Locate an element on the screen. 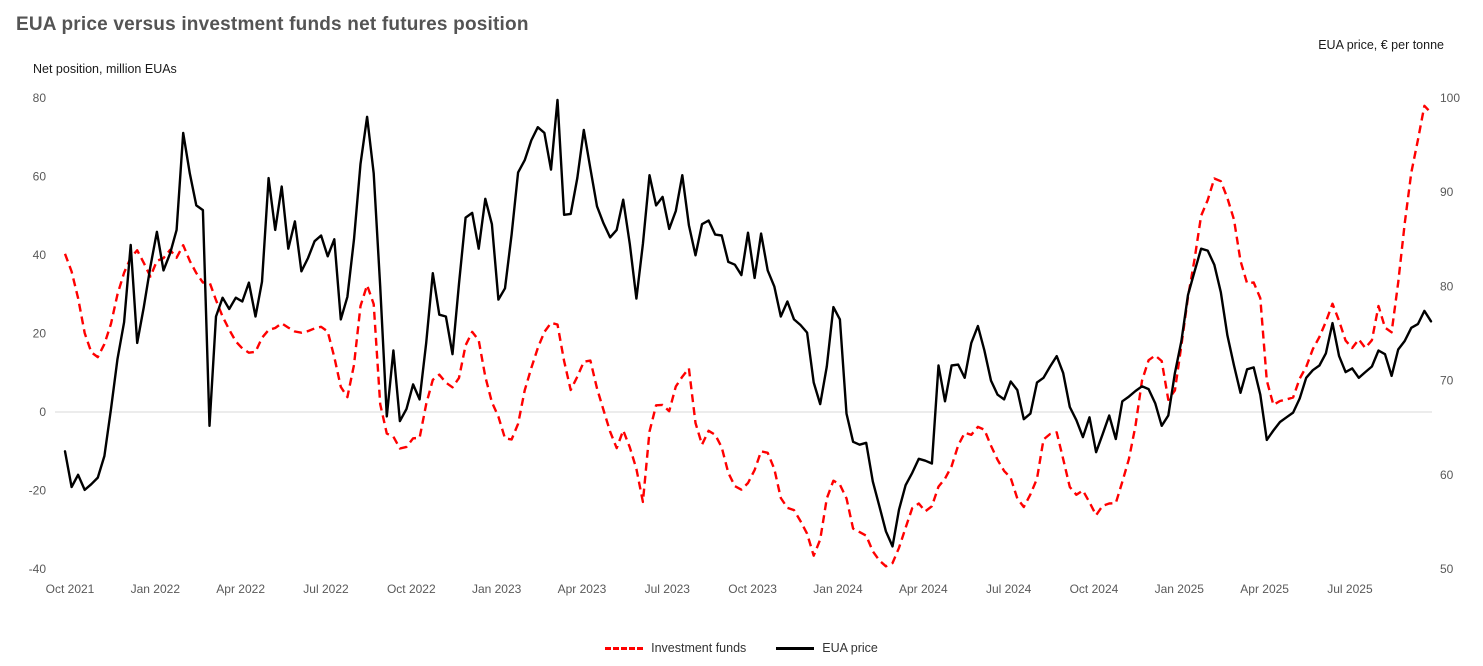 This screenshot has height=666, width=1483. x-axis-tick-label: Oct 2023 is located at coordinates (752, 589).